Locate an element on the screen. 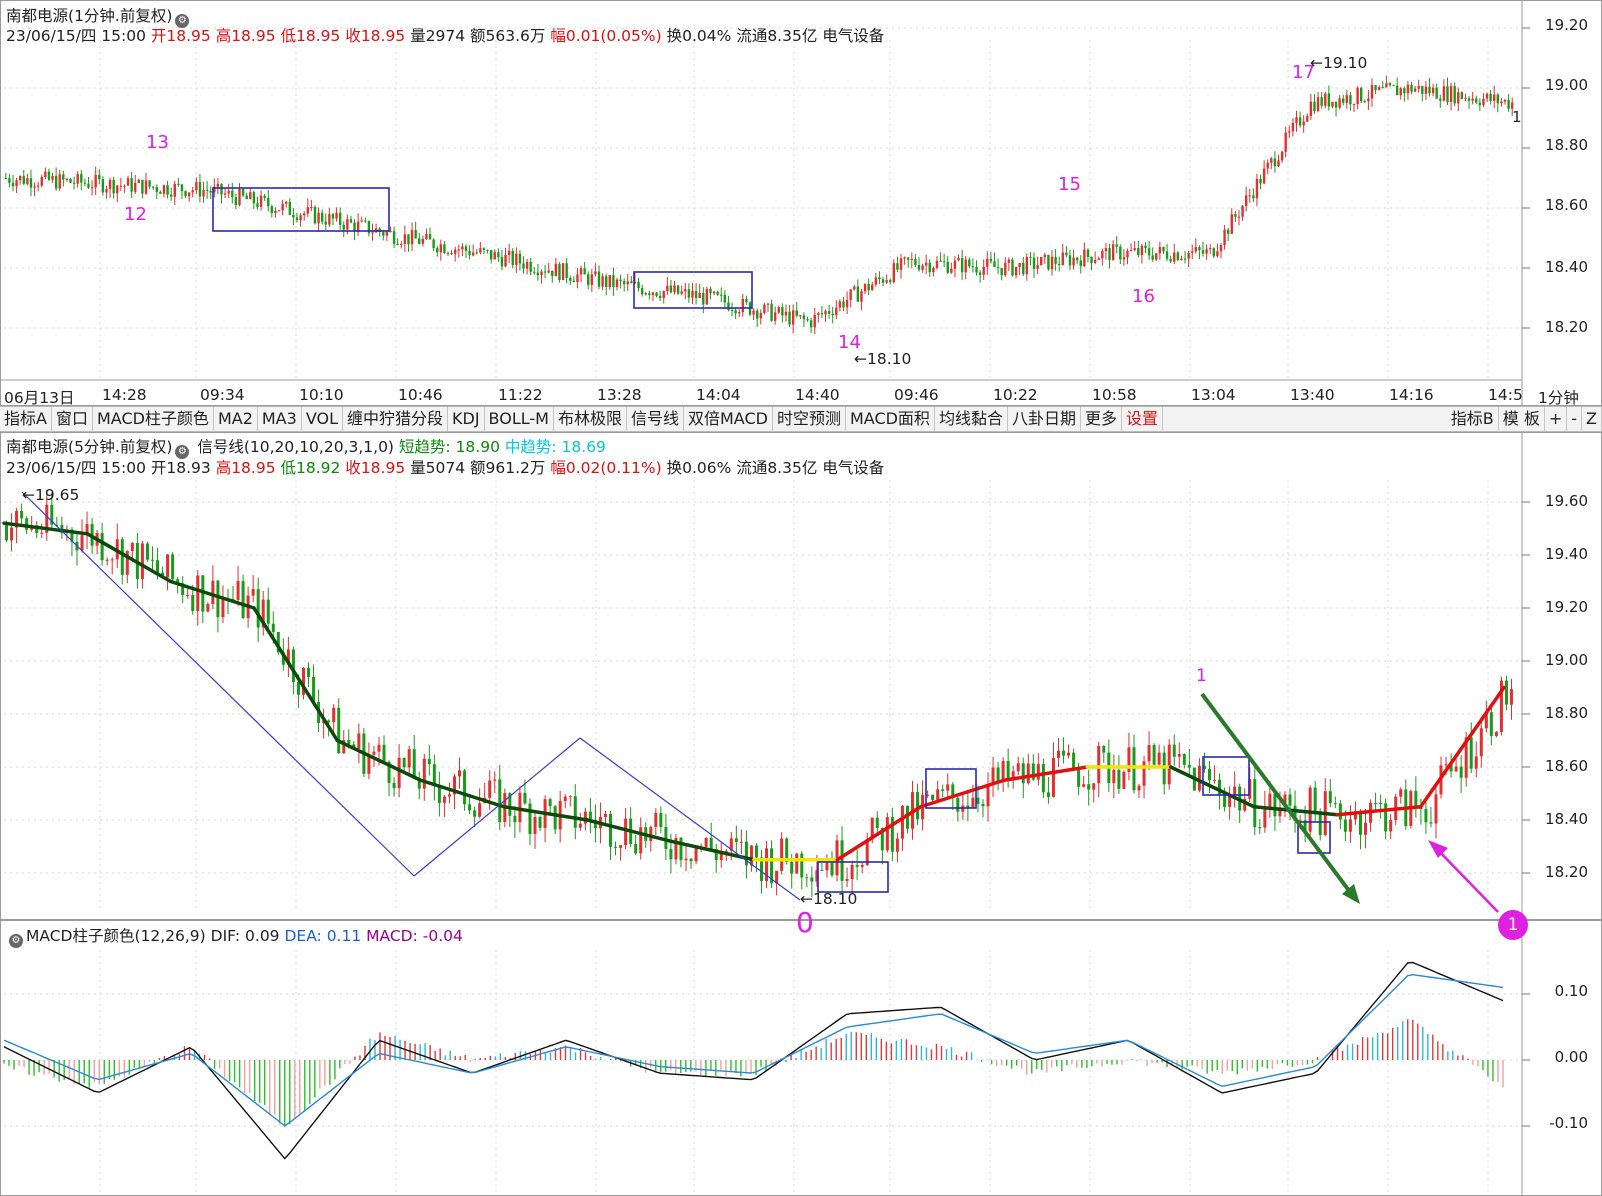 The height and width of the screenshot is (1196, 1602). toolbar-boll-limit: 布林极限 is located at coordinates (590, 419).